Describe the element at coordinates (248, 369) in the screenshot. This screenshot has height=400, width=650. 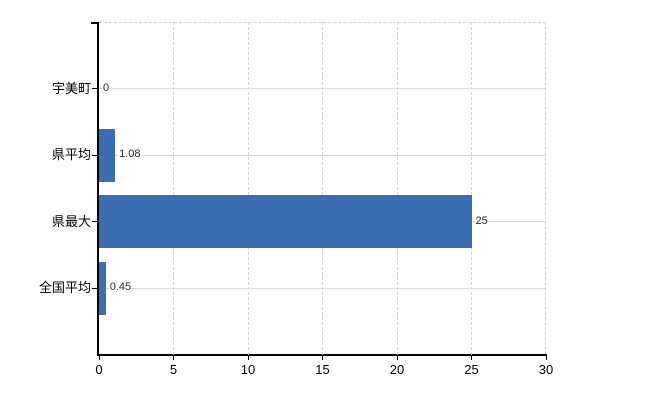
I see `x-tick-label: 10` at that location.